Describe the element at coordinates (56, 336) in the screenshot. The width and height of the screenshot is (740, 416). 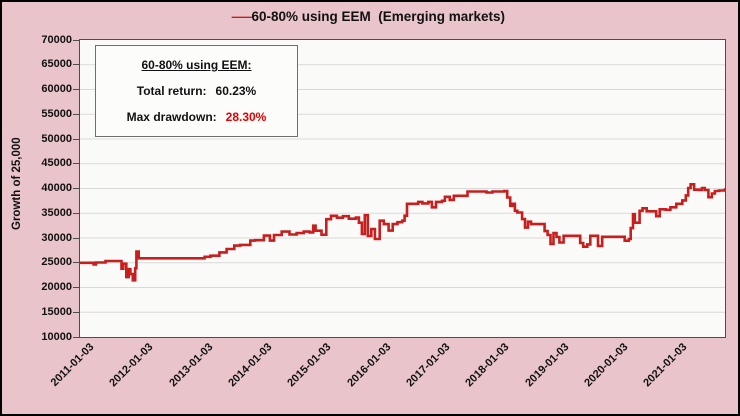
I see `y-tick-label: 10000` at that location.